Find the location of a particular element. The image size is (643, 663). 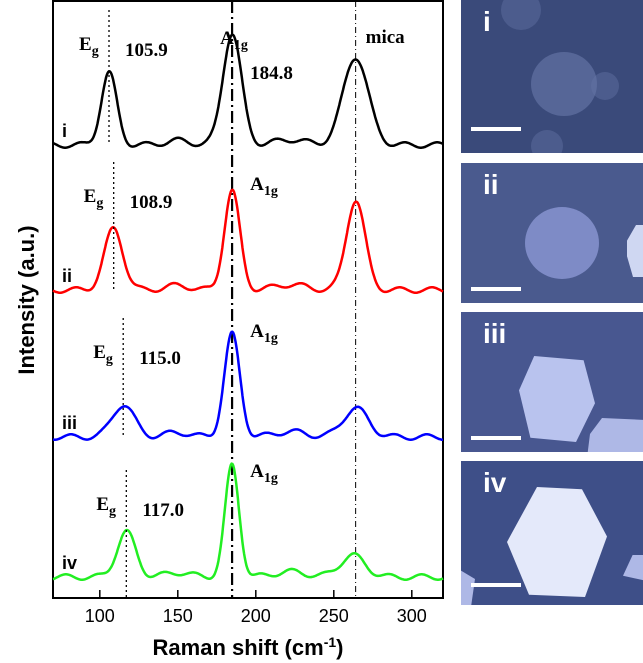

micrograph-panel-i: i is located at coordinates (552, 76).